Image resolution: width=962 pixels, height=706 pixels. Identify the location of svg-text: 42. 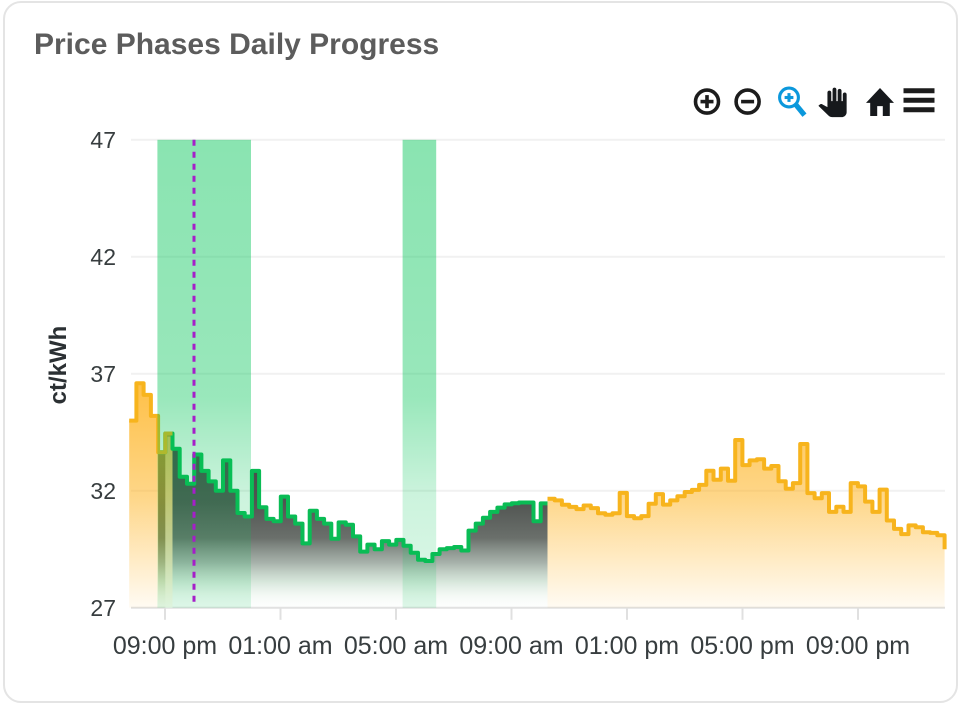
(103, 257).